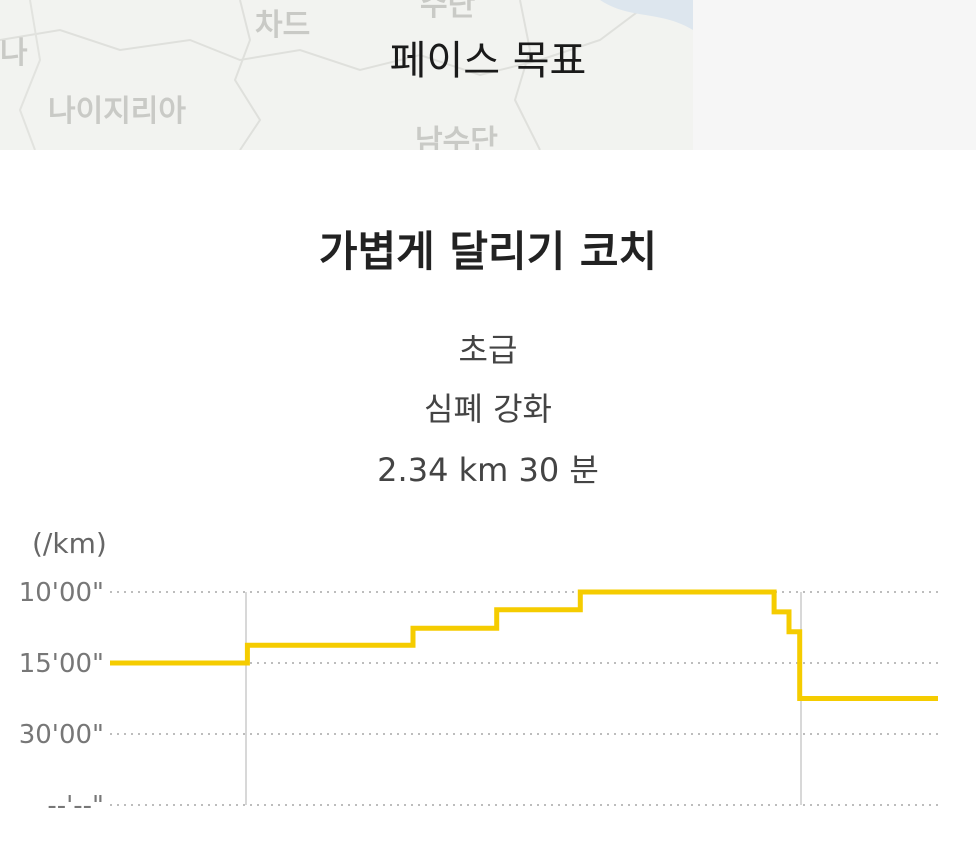 This screenshot has width=976, height=851. Describe the element at coordinates (75, 806) in the screenshot. I see `y-tick-label: --'--"` at that location.